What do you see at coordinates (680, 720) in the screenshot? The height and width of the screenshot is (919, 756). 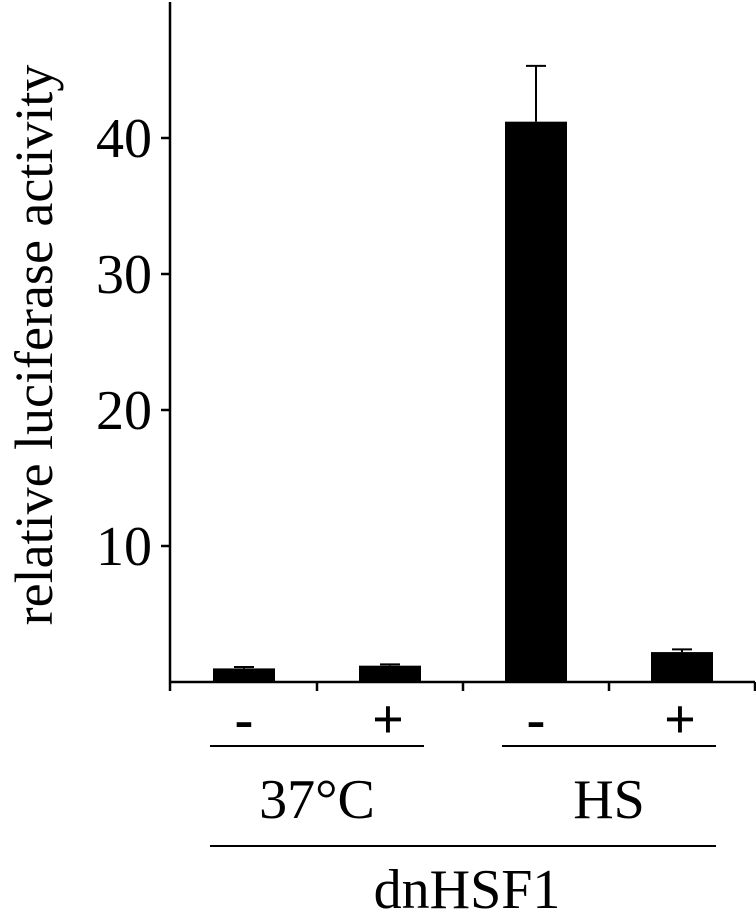 I see `category-label-3: +` at bounding box center [680, 720].